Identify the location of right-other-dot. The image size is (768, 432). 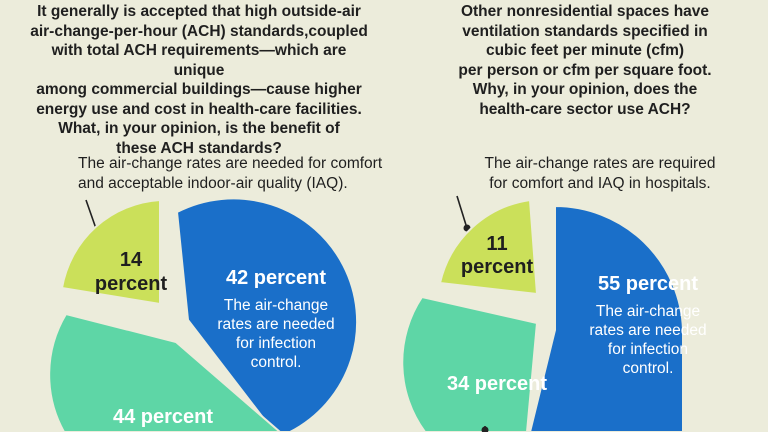
(485, 429).